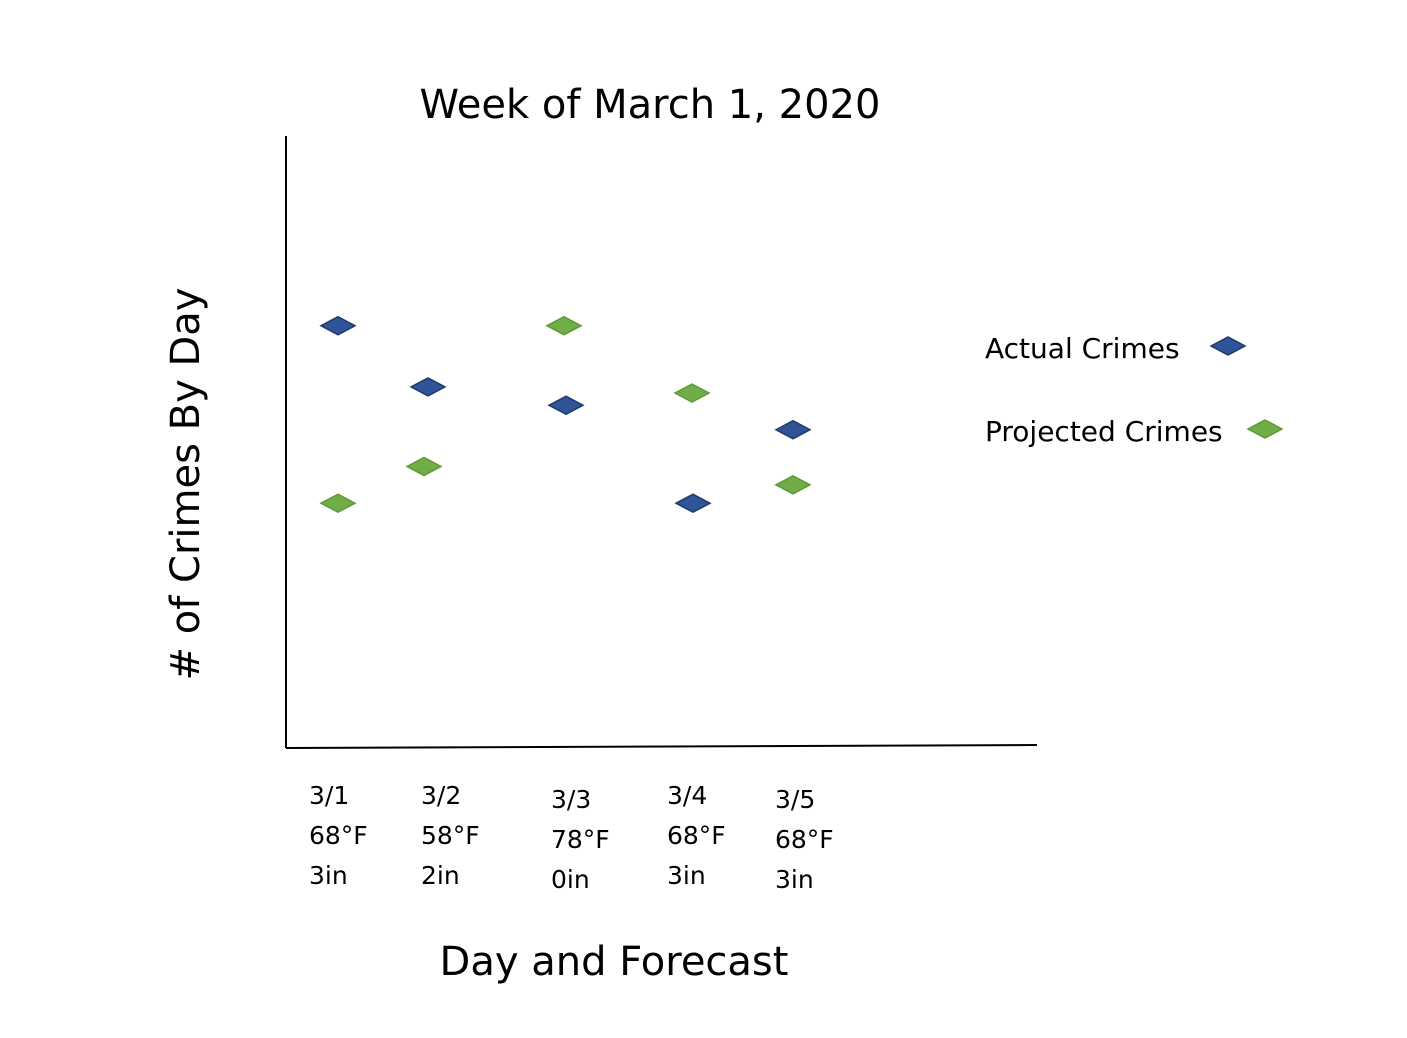 This screenshot has height=1038, width=1407. Describe the element at coordinates (804, 839) in the screenshot. I see `x-tick-temp-3-5: 68°F` at that location.